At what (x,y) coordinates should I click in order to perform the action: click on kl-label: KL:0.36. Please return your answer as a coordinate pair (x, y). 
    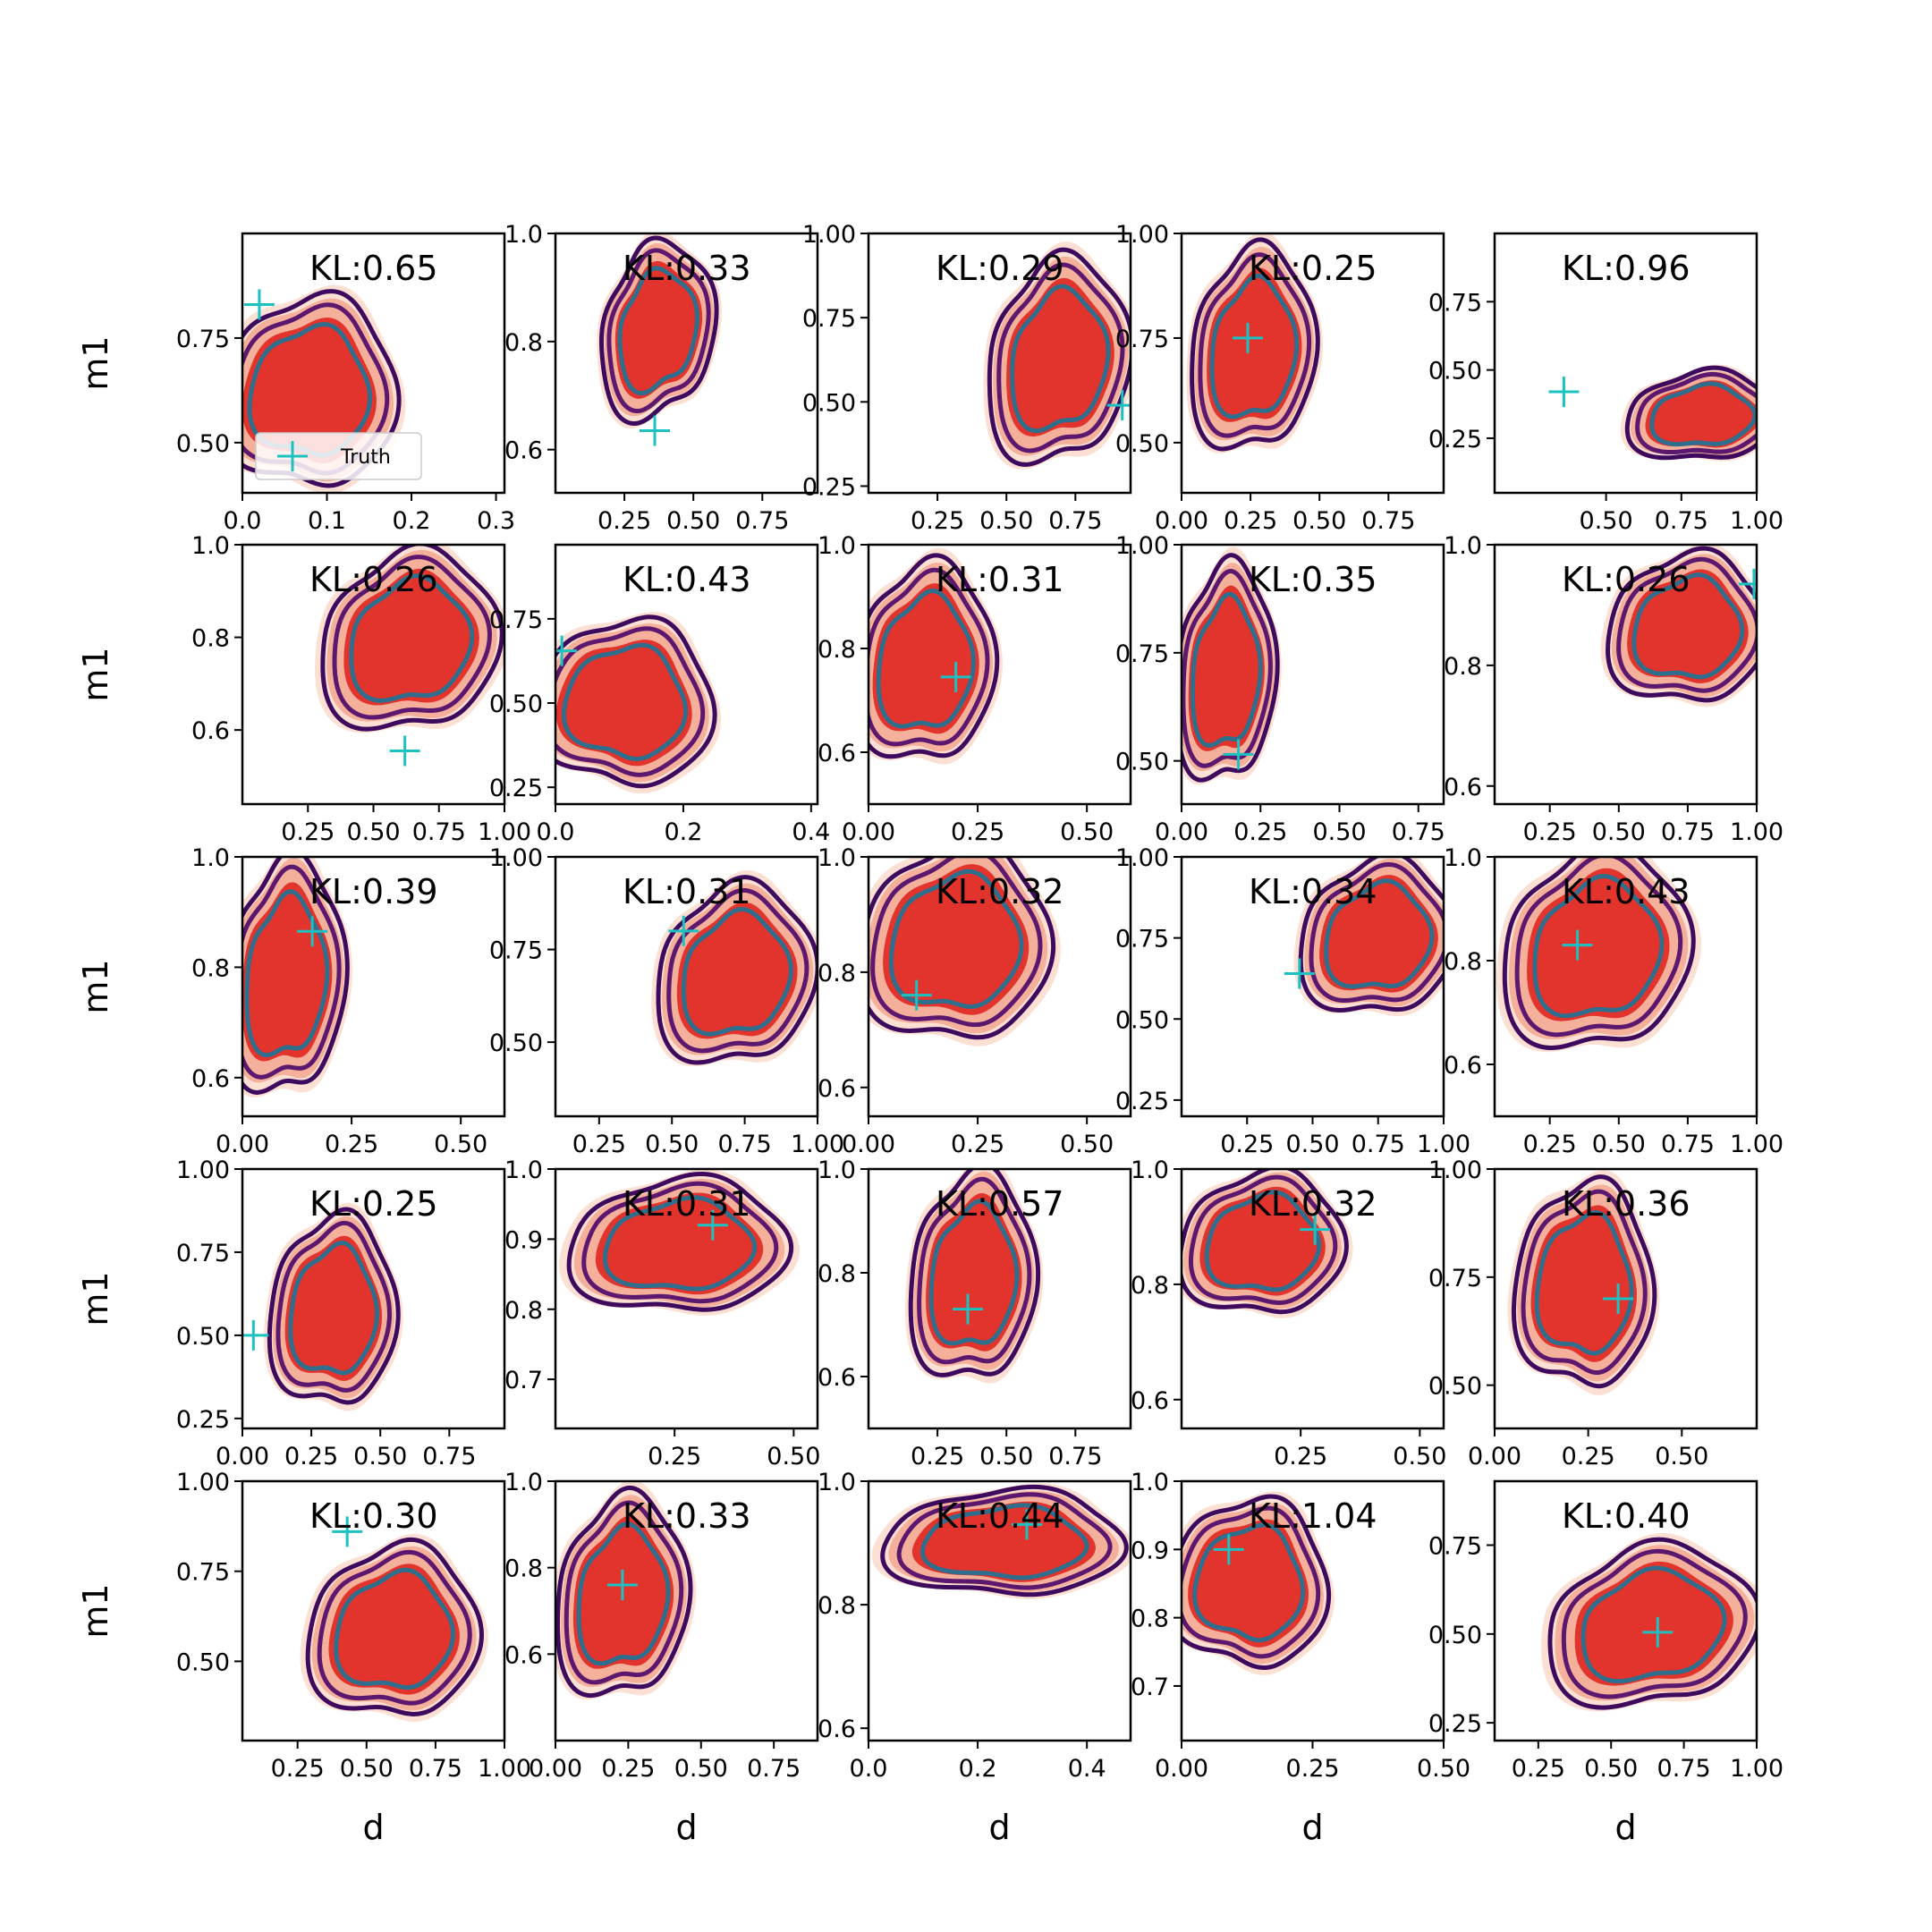
    Looking at the image, I should click on (1626, 1204).